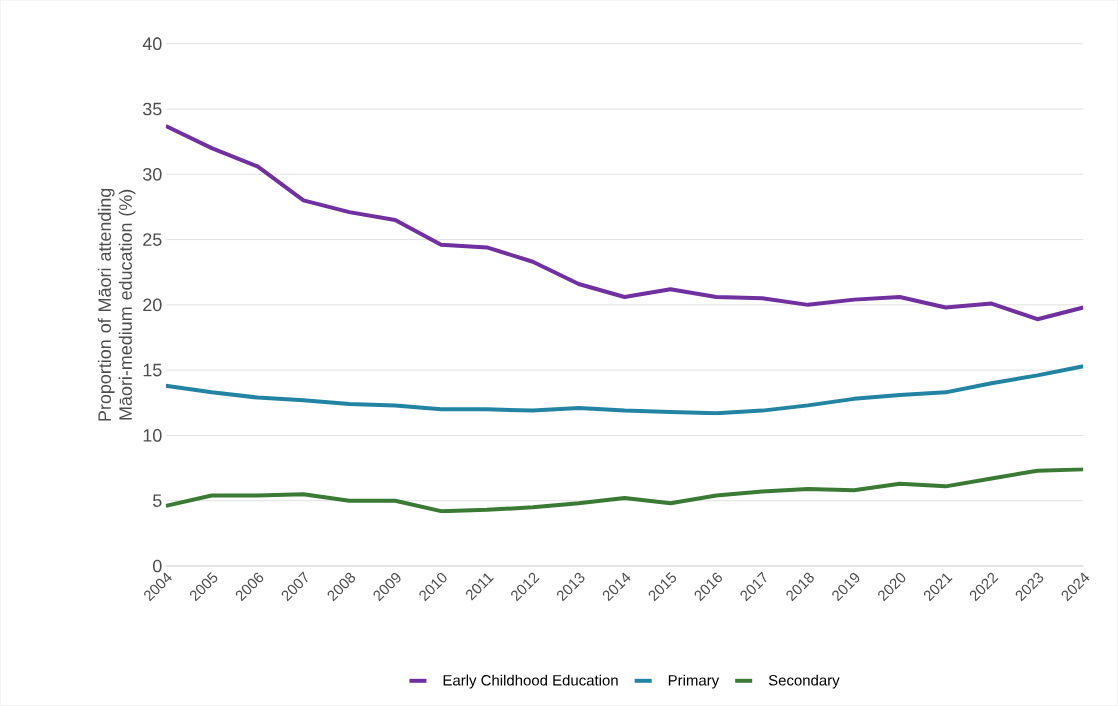 This screenshot has height=706, width=1118. I want to click on y-tick-label: 5, so click(157, 501).